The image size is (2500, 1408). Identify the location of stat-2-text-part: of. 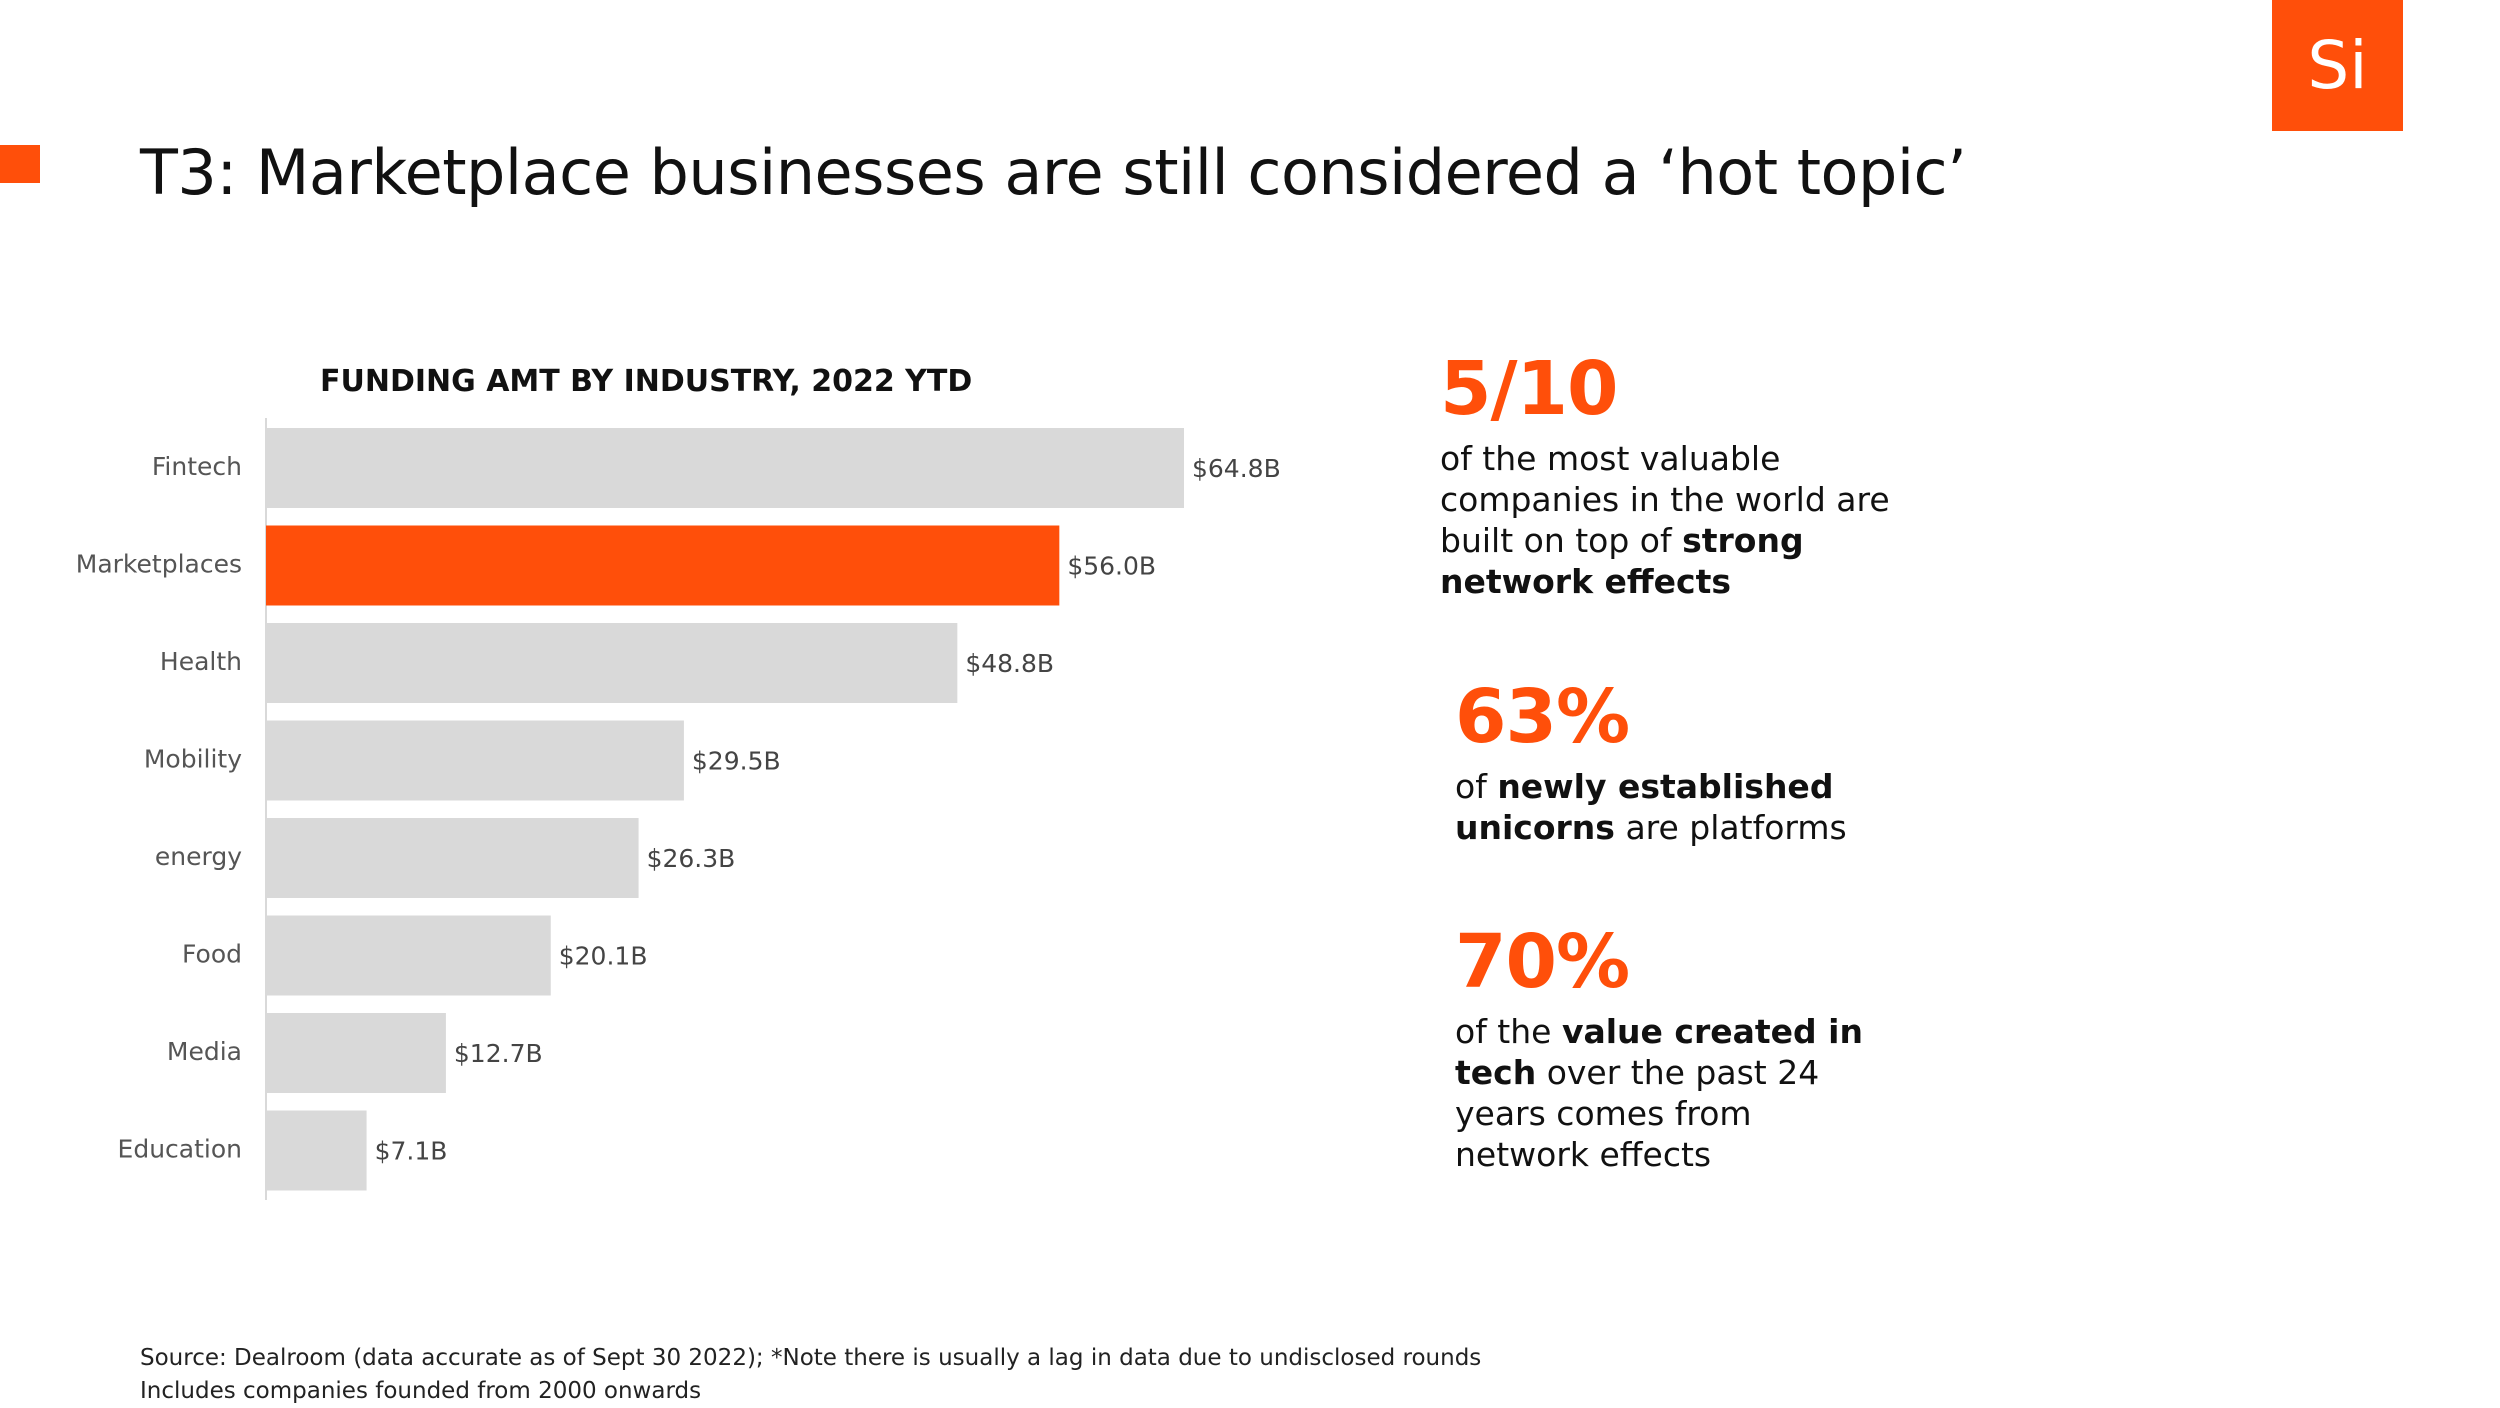
(1476, 786).